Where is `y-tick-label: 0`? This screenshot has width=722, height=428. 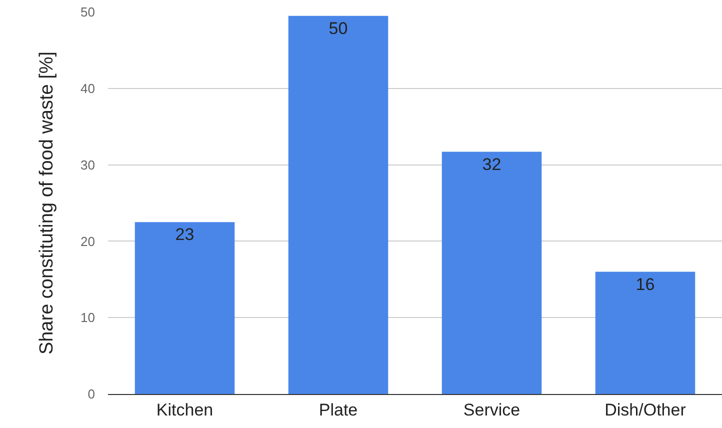 y-tick-label: 0 is located at coordinates (91, 394).